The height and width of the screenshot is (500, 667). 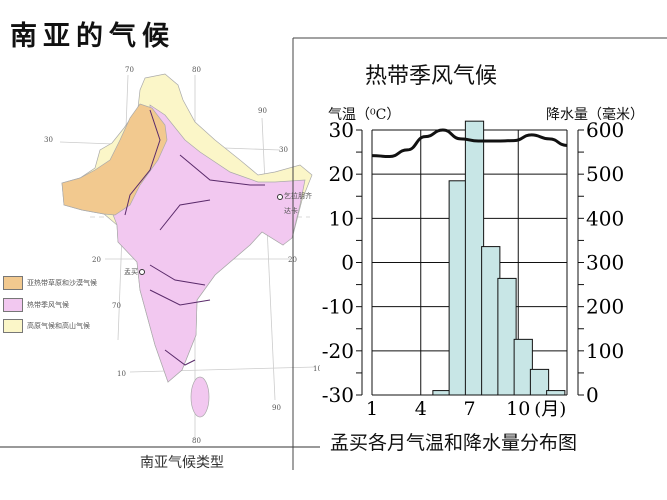 I want to click on x-tick-label: 10, so click(x=518, y=409).